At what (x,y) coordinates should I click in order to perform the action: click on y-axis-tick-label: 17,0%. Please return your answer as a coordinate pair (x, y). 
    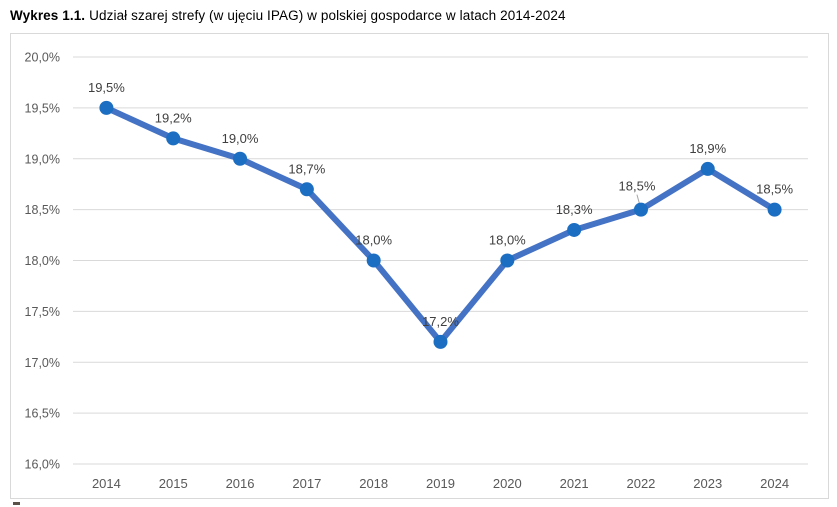
    Looking at the image, I should click on (42, 363).